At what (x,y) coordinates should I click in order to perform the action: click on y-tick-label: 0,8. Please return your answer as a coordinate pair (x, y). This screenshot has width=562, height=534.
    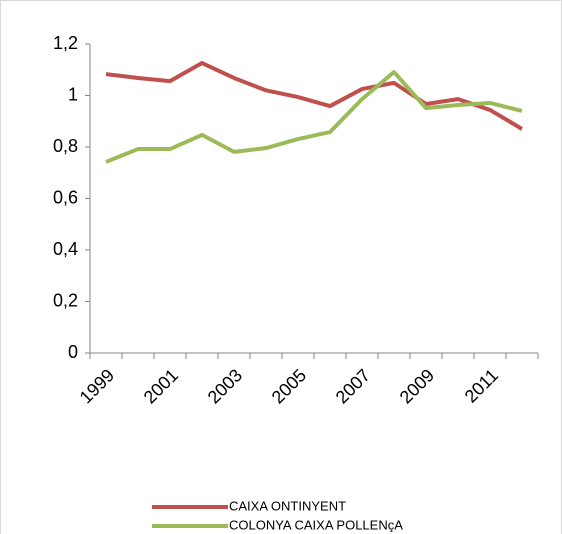
    Looking at the image, I should click on (65, 146).